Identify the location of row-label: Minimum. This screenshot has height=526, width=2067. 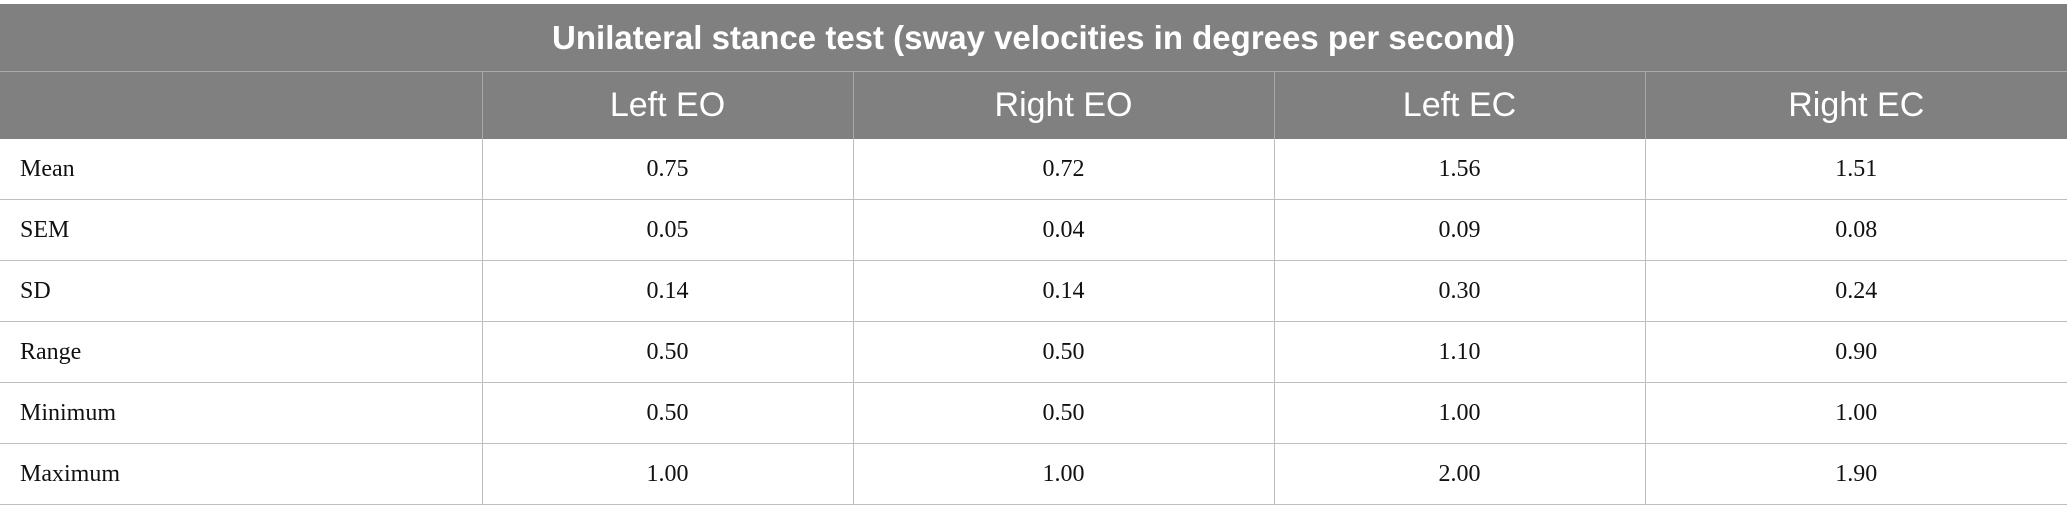
(241, 413).